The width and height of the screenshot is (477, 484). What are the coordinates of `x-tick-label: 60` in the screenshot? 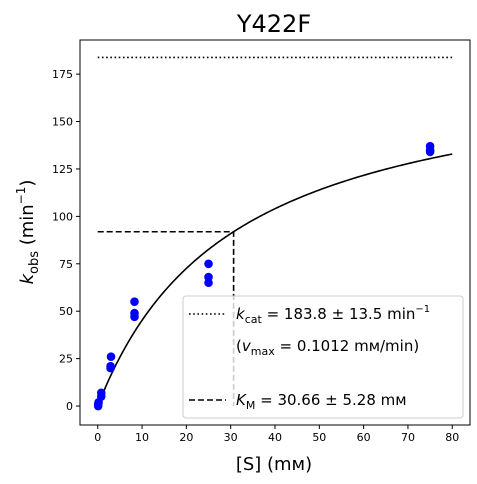 It's located at (364, 437).